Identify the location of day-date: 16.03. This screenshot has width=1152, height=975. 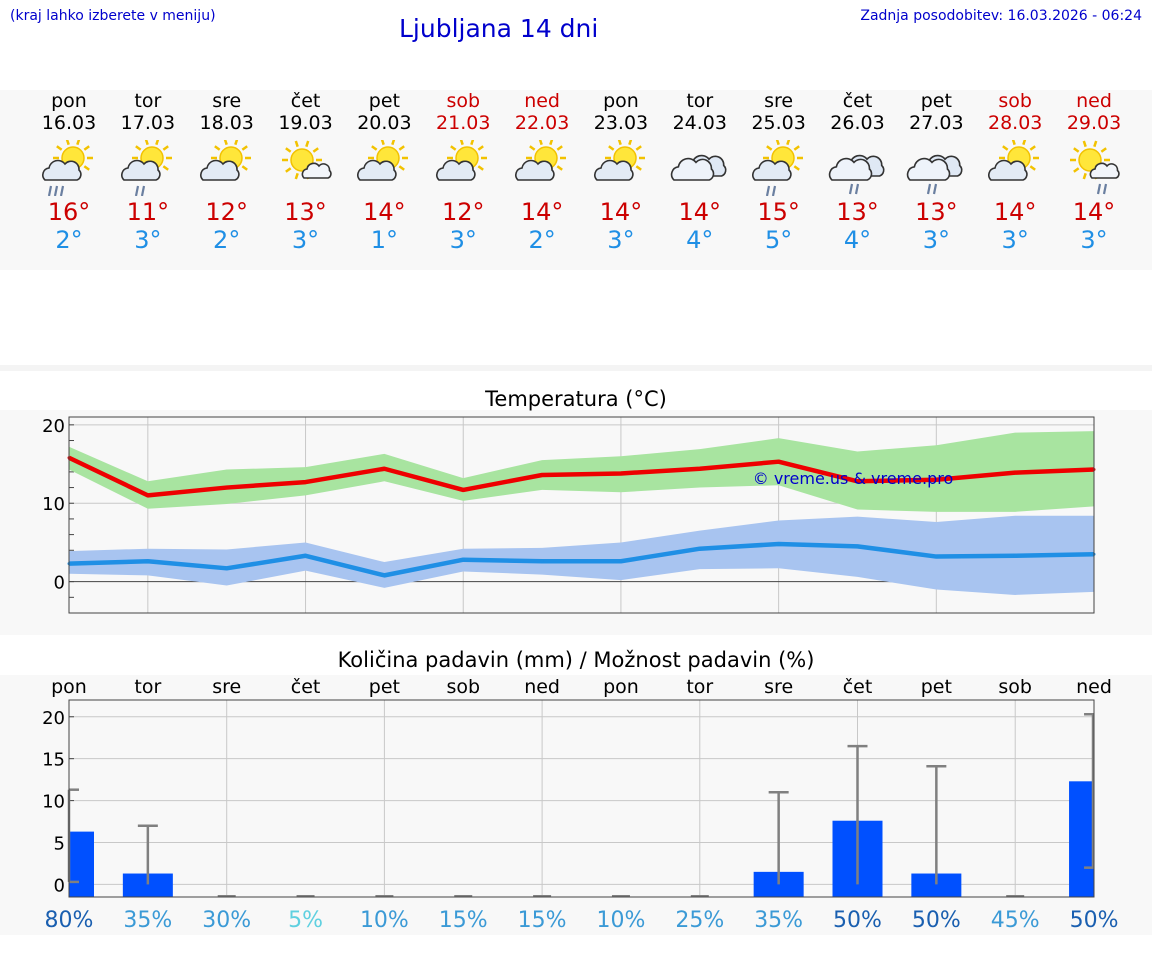
(69, 123).